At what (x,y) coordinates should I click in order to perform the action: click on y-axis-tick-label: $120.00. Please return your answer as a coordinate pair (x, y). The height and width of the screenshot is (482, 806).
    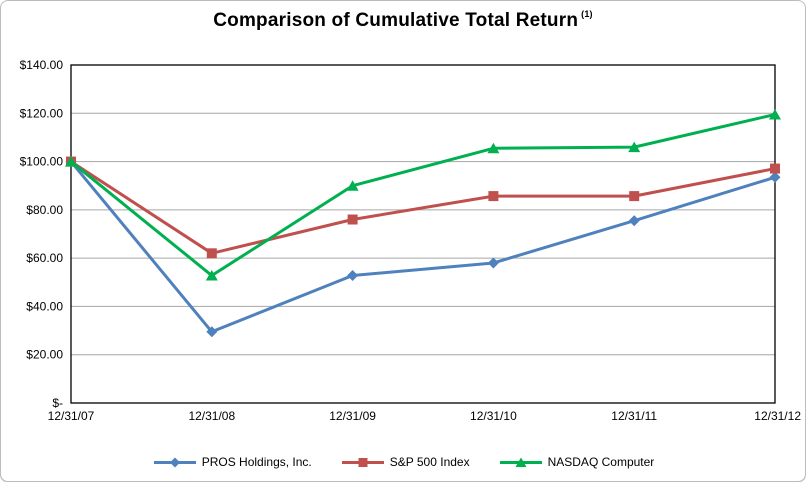
    Looking at the image, I should click on (42, 113).